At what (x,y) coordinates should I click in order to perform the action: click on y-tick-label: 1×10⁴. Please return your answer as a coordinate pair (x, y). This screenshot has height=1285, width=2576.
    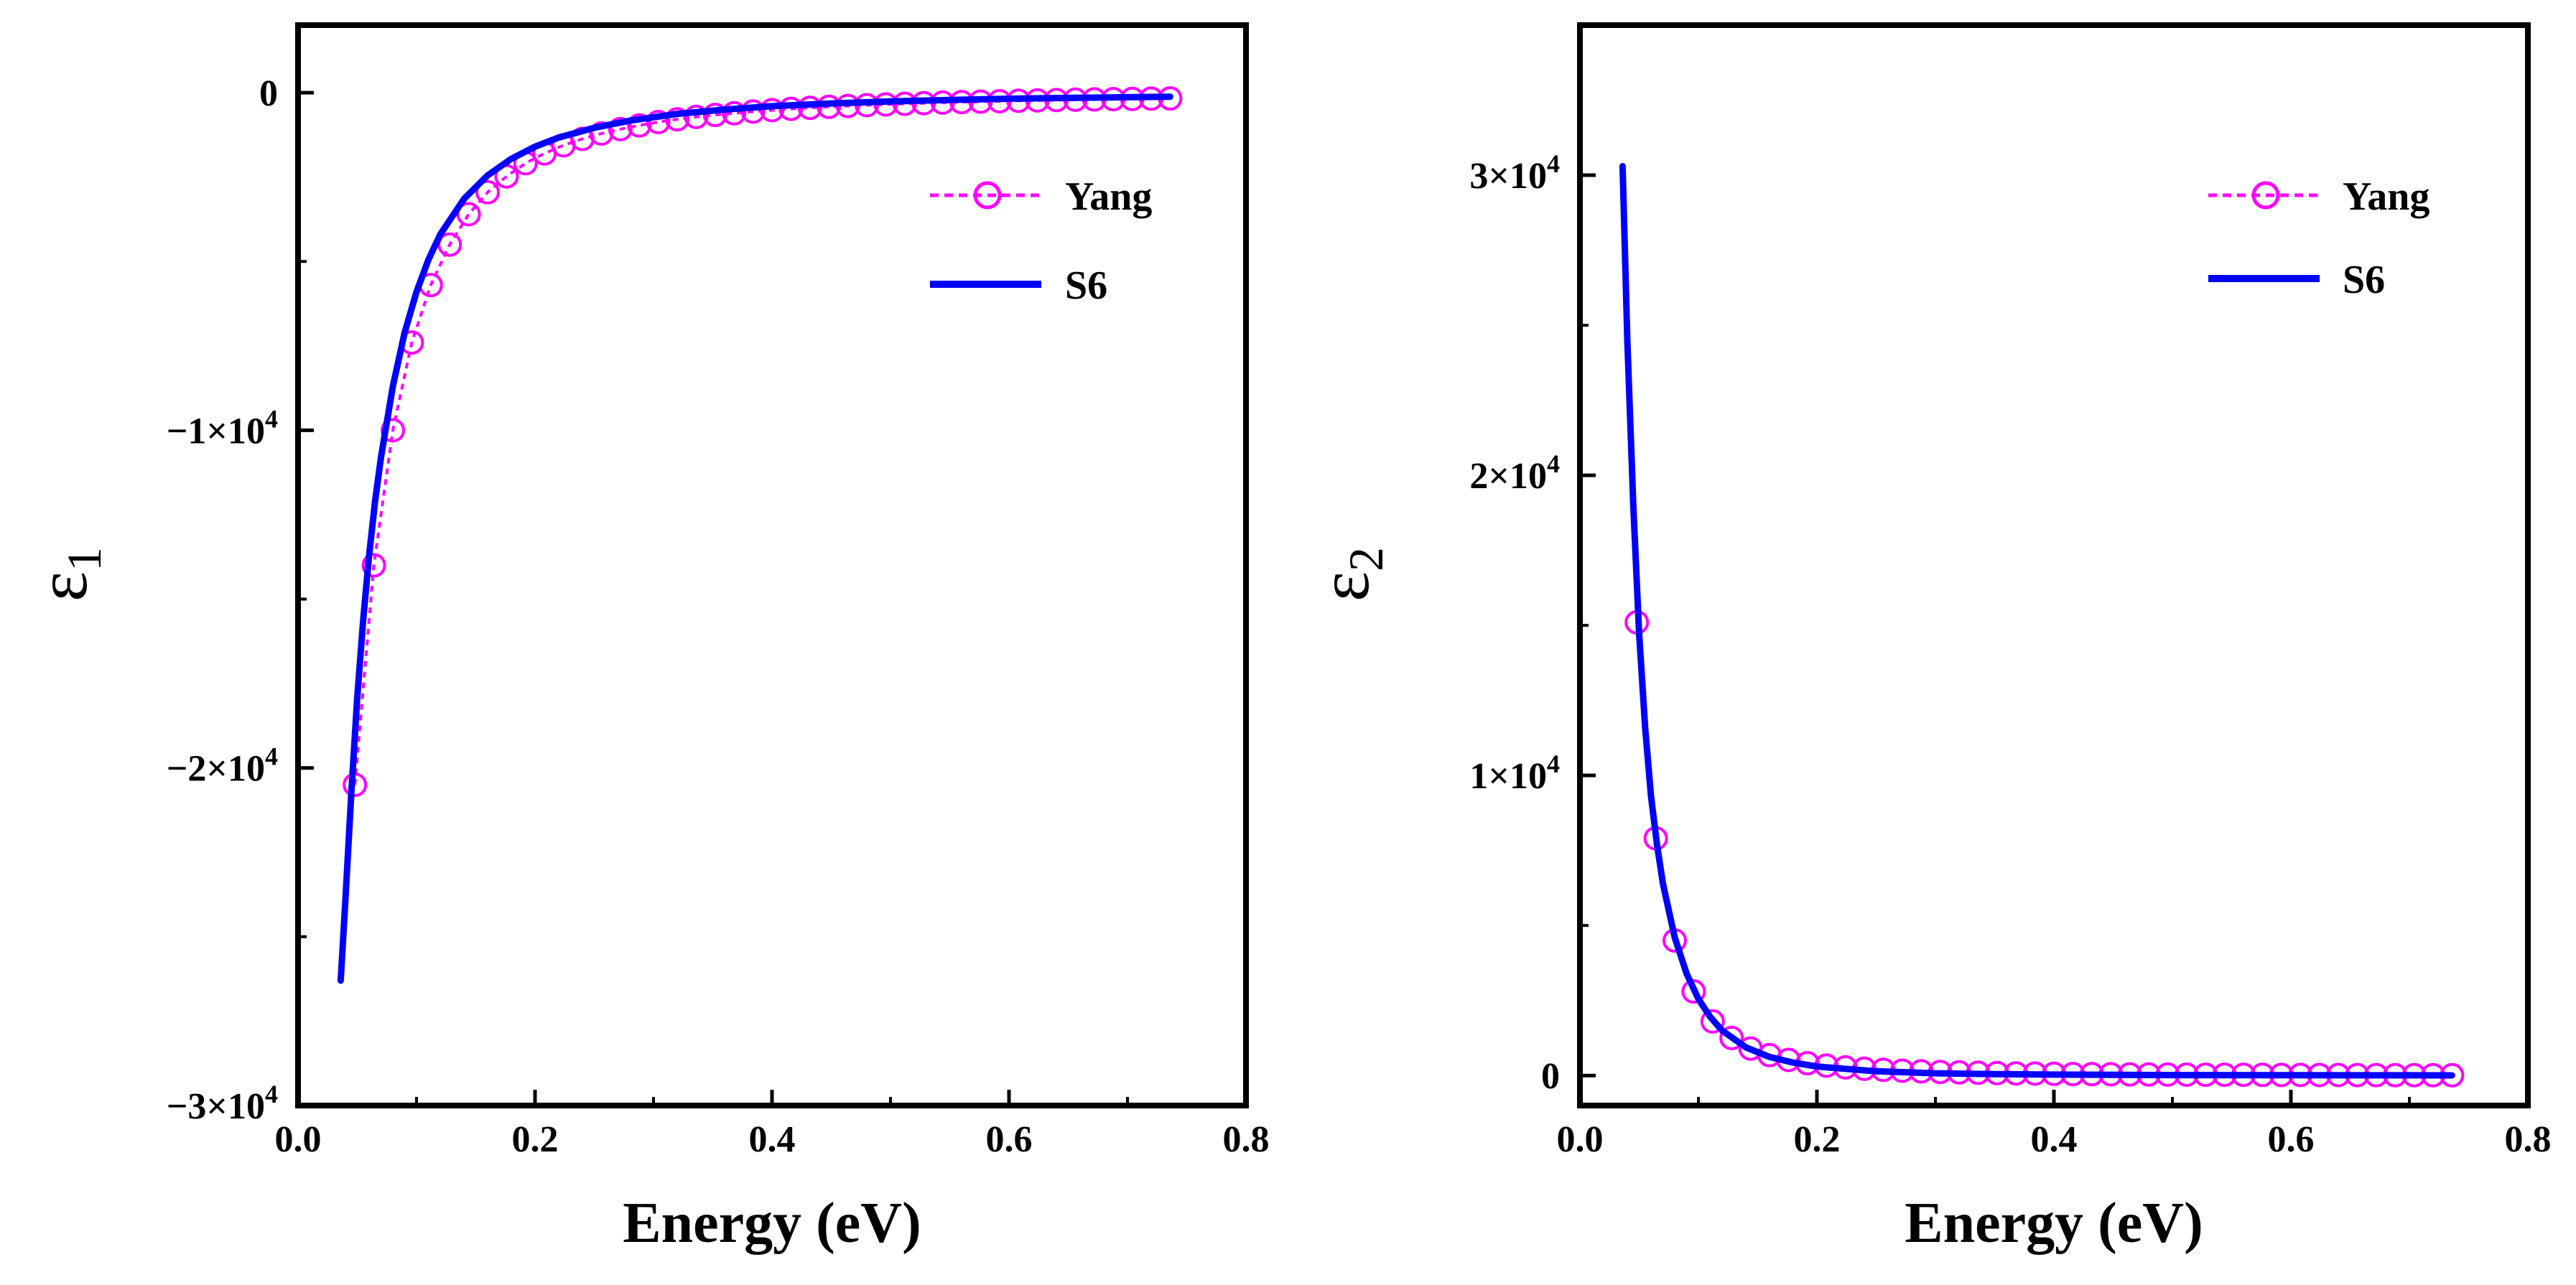
    Looking at the image, I should click on (1514, 773).